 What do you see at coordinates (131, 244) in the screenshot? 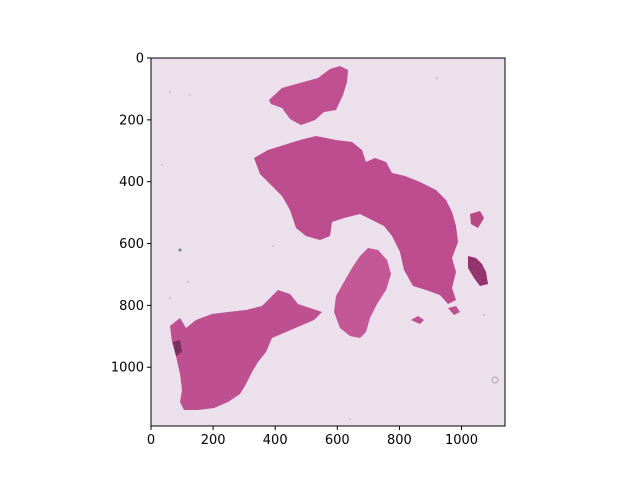
I see `y-tick-label: 600` at bounding box center [131, 244].